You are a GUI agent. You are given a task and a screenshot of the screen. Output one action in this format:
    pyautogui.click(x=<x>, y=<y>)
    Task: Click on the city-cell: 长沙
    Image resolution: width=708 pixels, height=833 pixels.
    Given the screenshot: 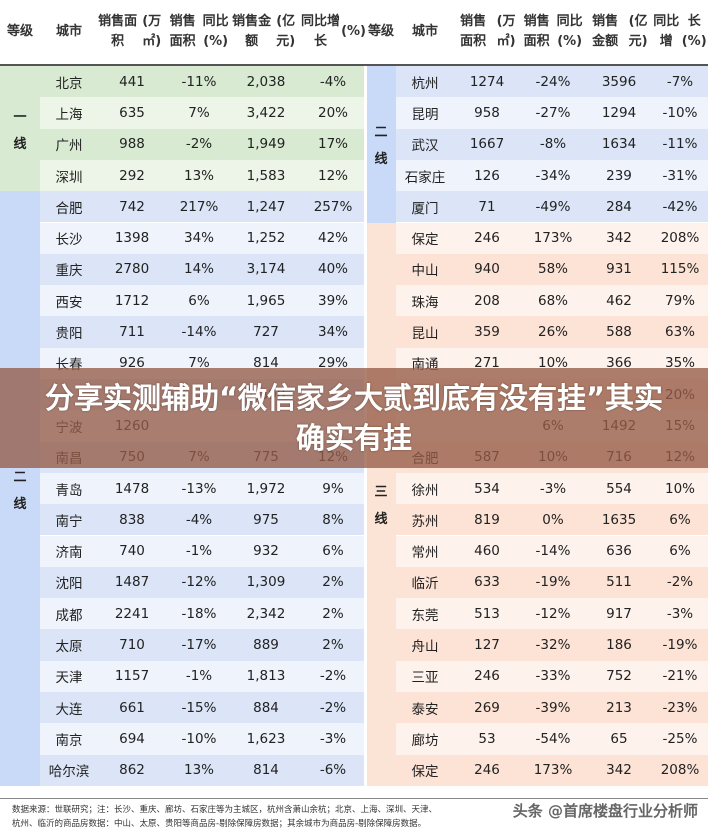 What is the action you would take?
    pyautogui.click(x=69, y=238)
    